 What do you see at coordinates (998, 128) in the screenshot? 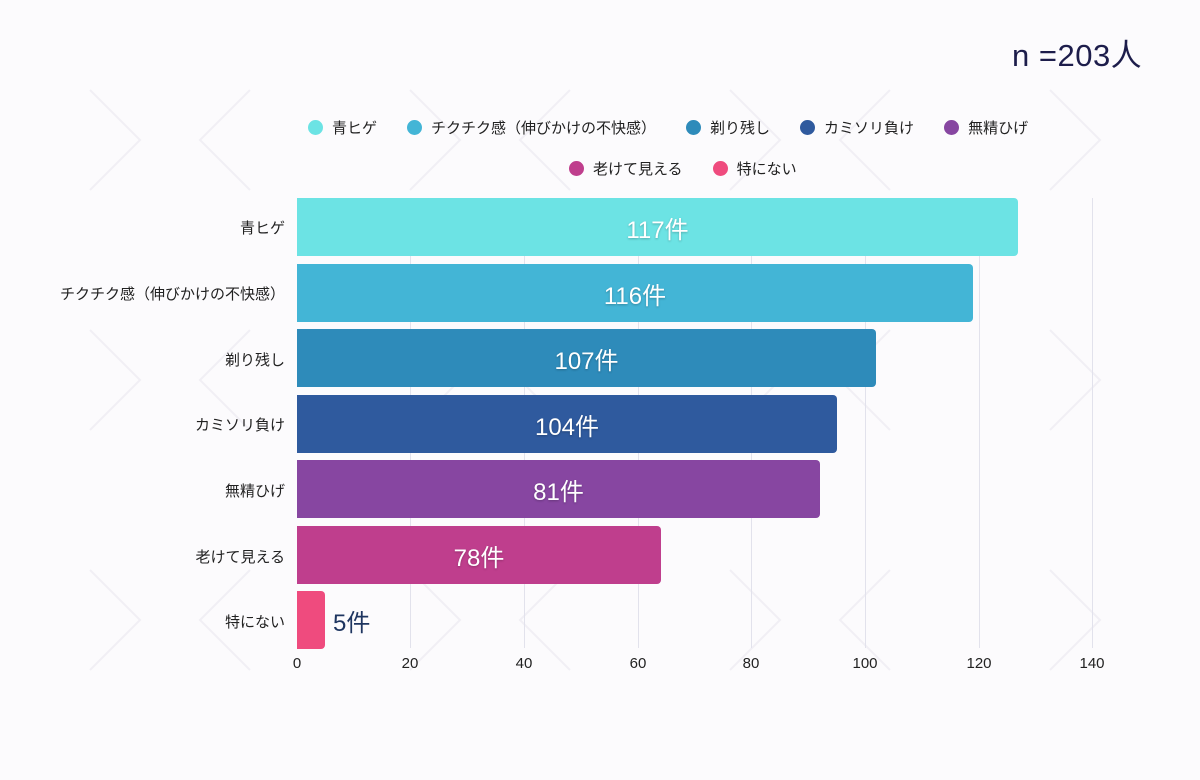
I see `legend-label: 無精ひげ` at bounding box center [998, 128].